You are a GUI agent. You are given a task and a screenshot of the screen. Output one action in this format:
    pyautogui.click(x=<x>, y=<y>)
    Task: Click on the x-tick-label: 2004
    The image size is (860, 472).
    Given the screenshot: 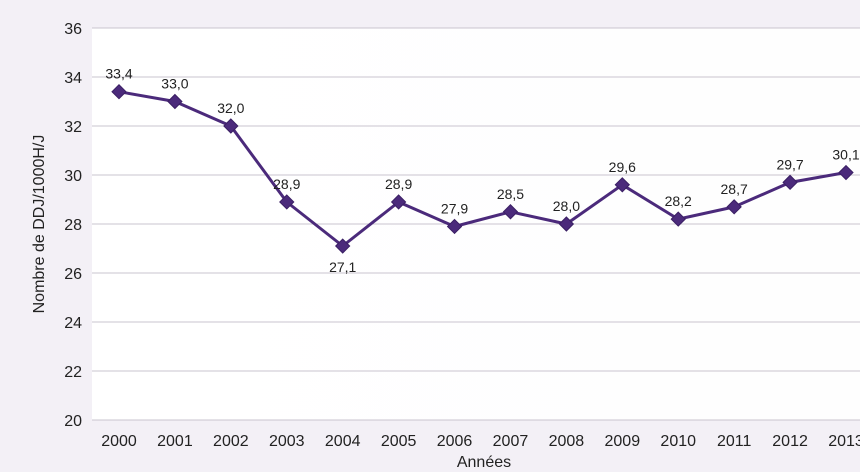 What is the action you would take?
    pyautogui.click(x=343, y=441)
    